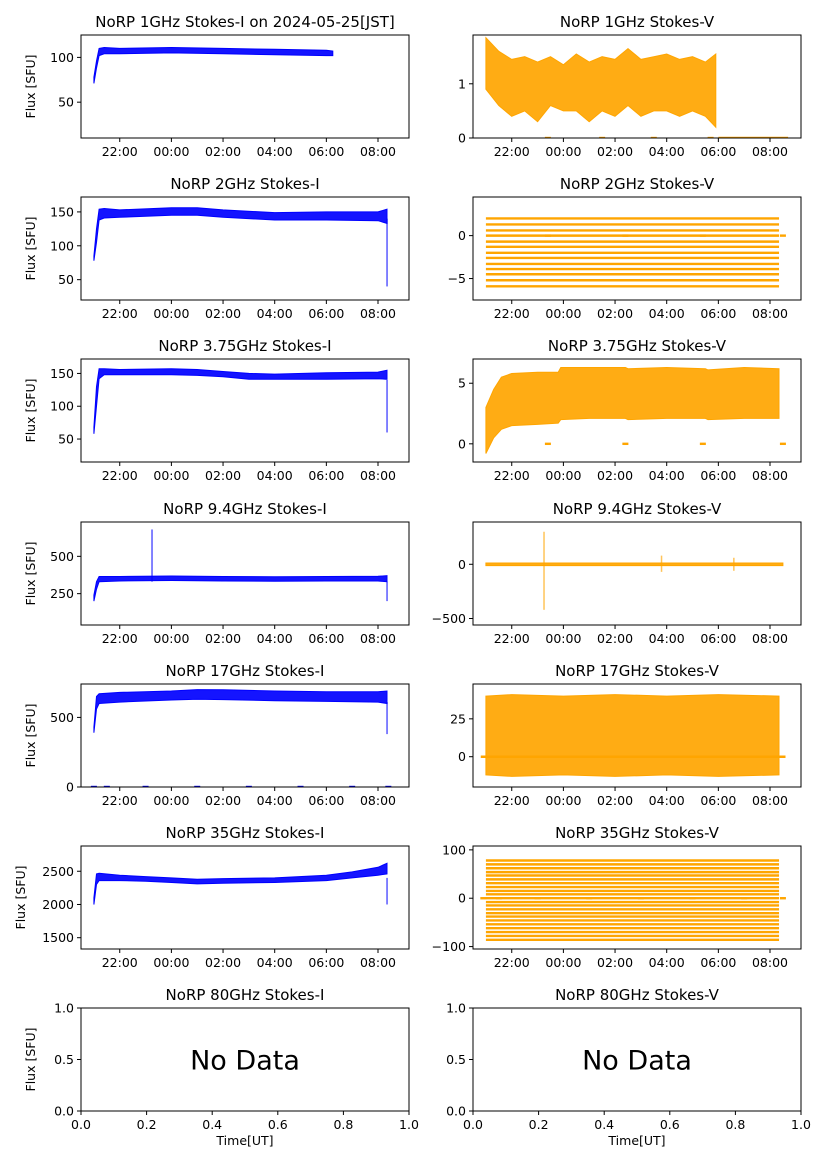  What do you see at coordinates (244, 346) in the screenshot?
I see `chart-title: NoRP 3.75GHz Stokes-I` at bounding box center [244, 346].